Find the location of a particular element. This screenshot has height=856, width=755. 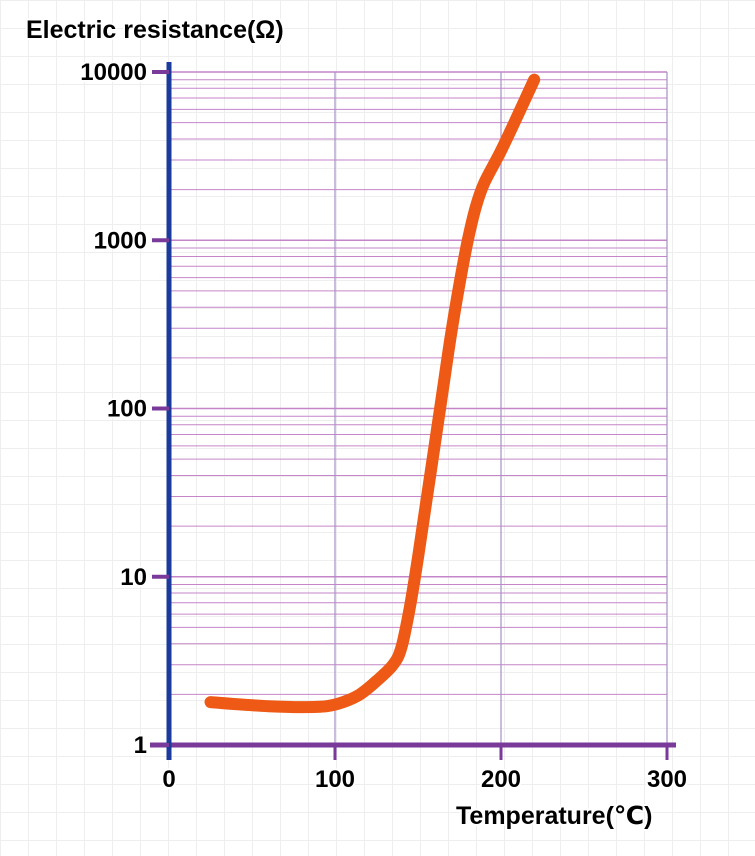

y-tick-label: 1000 is located at coordinates (120, 240).